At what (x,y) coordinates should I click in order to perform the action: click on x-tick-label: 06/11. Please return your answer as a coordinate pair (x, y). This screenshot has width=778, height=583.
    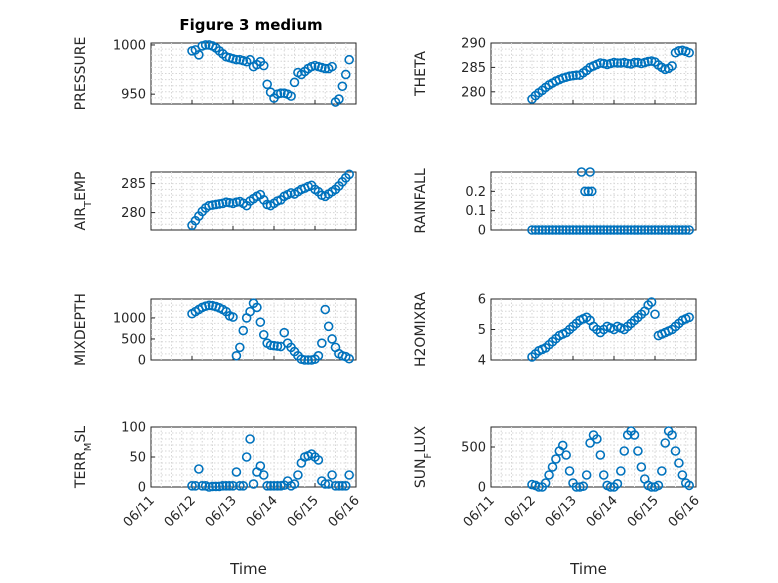
    Looking at the image, I should click on (479, 511).